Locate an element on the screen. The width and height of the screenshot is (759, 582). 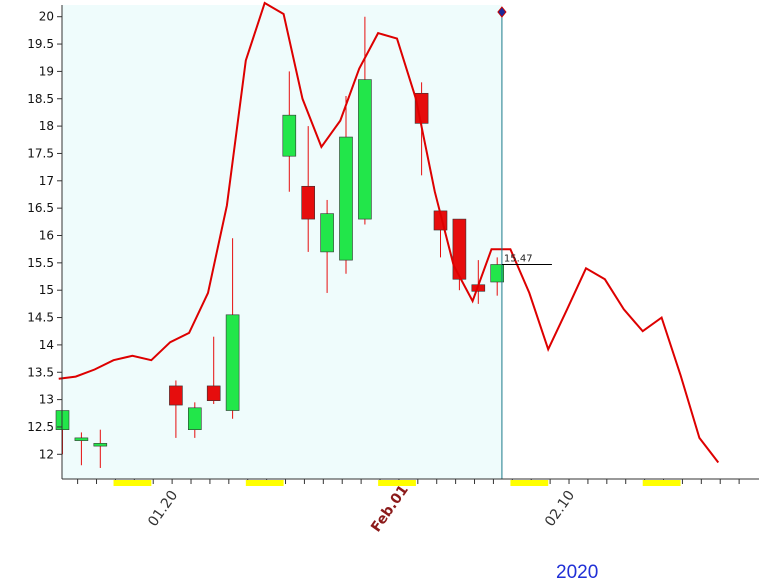
y-tick-label: 20 is located at coordinates (46, 17).